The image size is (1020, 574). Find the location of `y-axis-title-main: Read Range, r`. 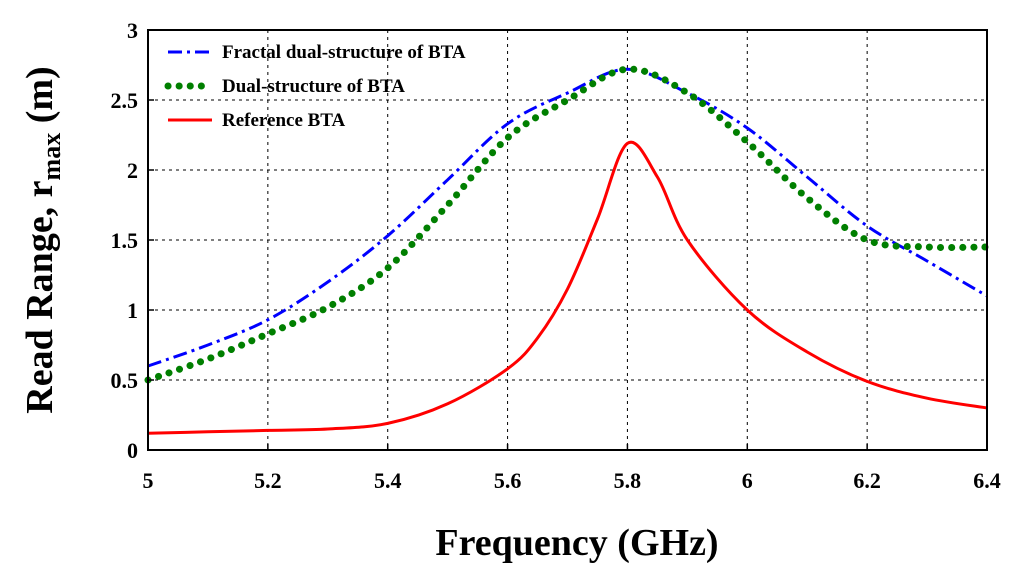

y-axis-title-main: Read Range, r is located at coordinates (40, 296).